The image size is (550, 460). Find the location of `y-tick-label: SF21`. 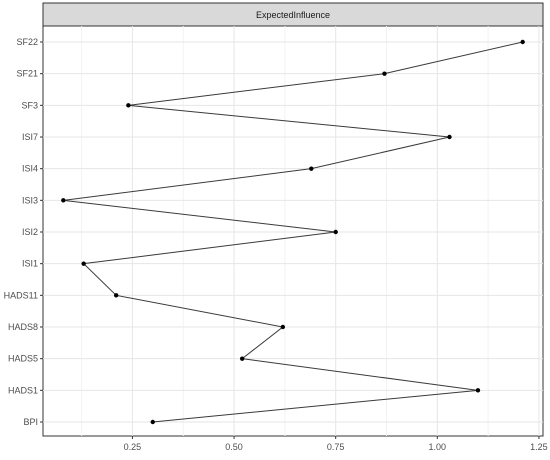

y-tick-label: SF21 is located at coordinates (27, 74).